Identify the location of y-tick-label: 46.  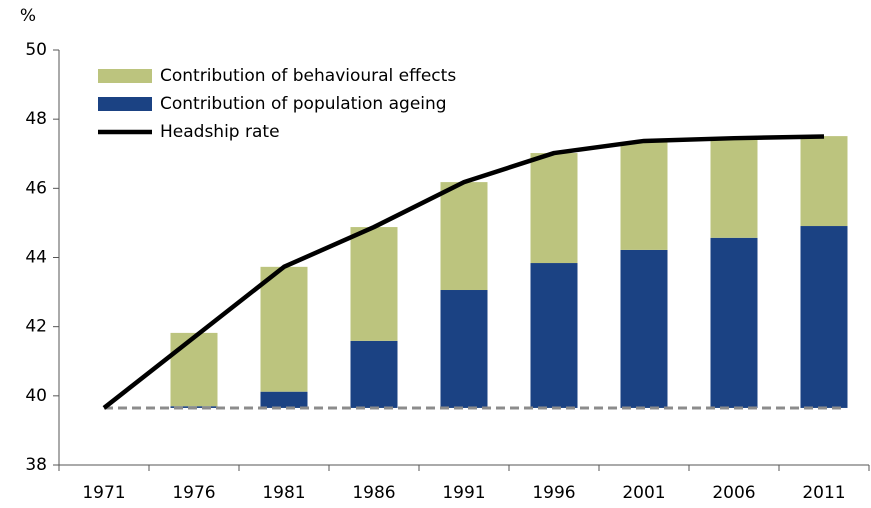
(36, 188).